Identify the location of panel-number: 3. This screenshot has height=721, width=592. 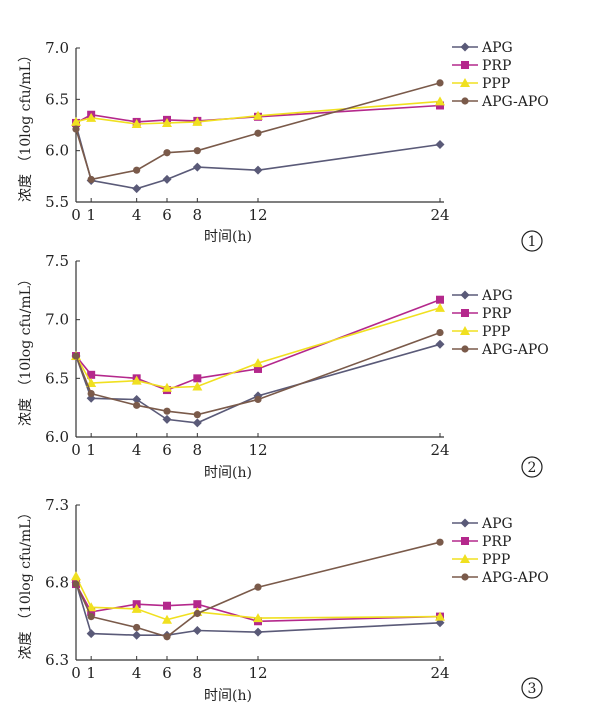
(532, 689).